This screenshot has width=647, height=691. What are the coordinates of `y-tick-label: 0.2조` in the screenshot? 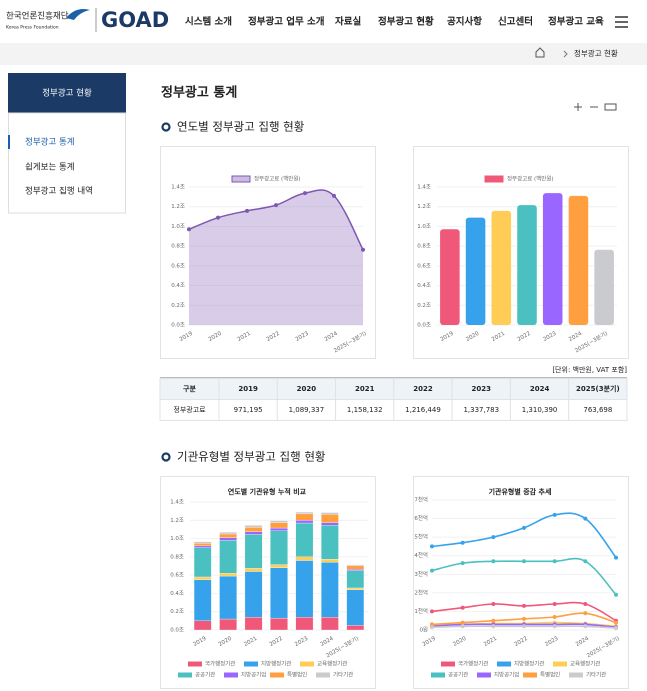 It's located at (424, 305).